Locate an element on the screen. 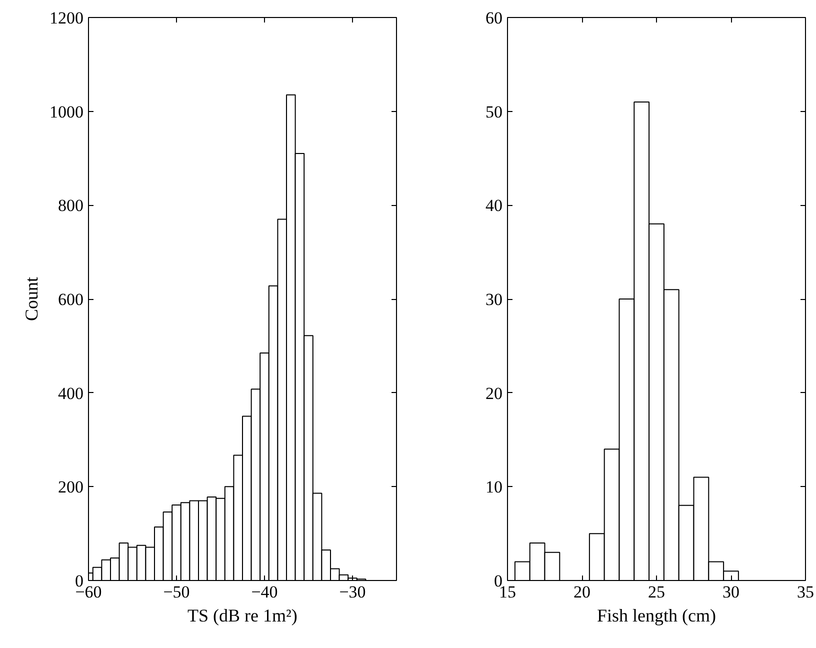 Image resolution: width=816 pixels, height=648 pixels. x-tick-label: −50 is located at coordinates (176, 592).